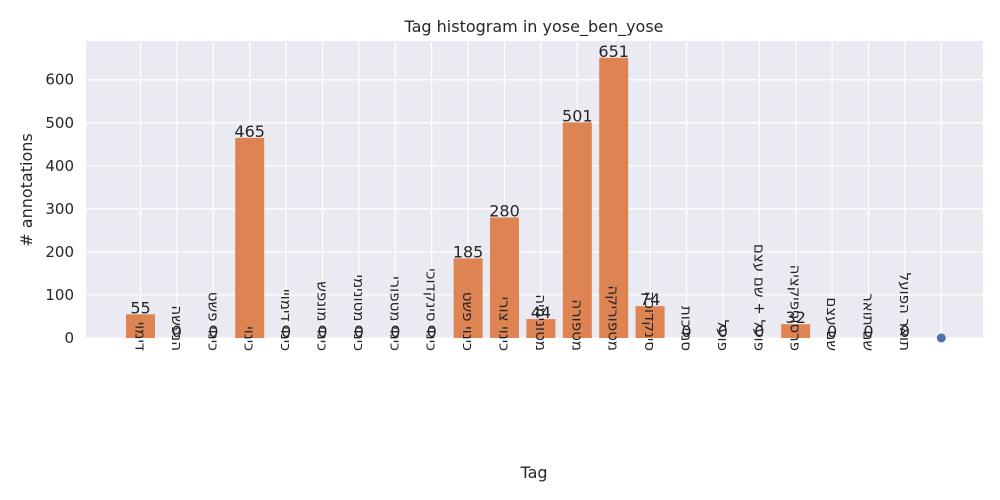 The image size is (1000, 500). I want to click on bar-value-label: 501, so click(577, 115).